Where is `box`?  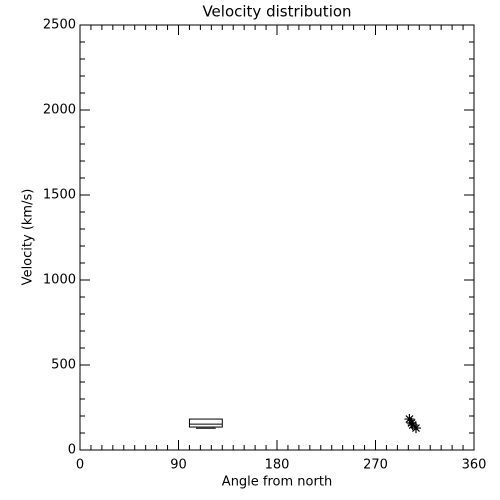
box is located at coordinates (205, 423).